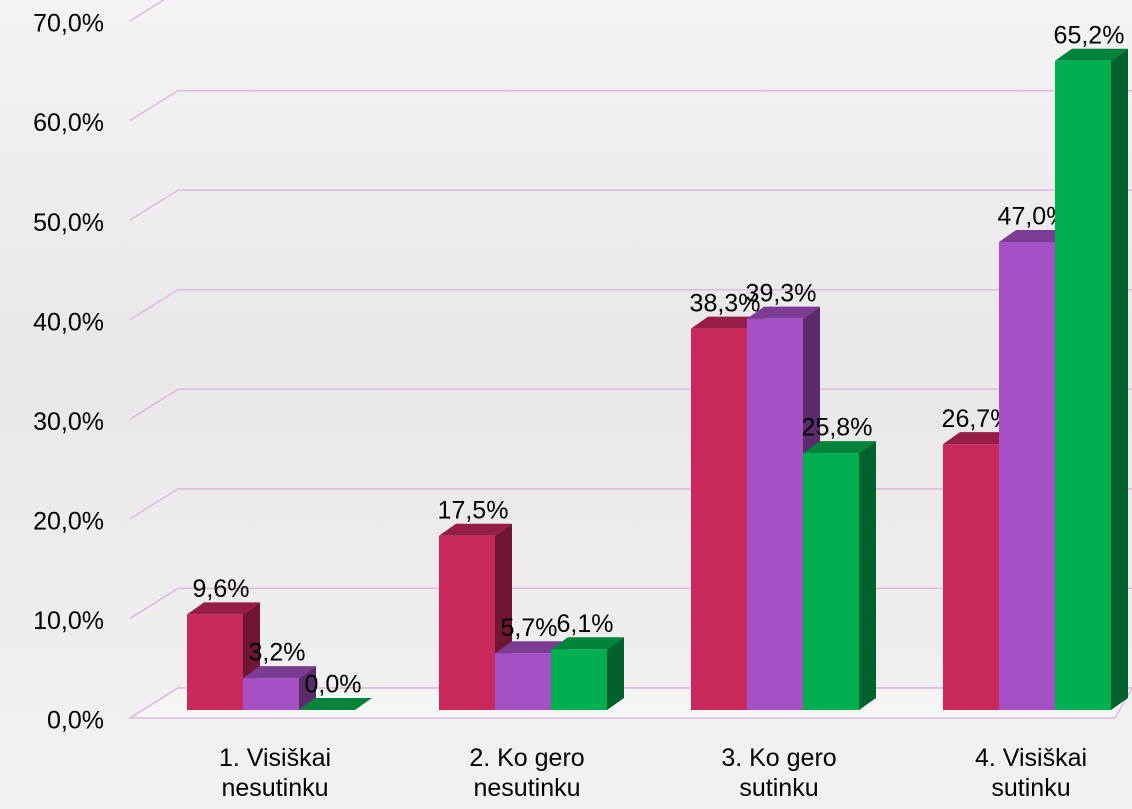 This screenshot has width=1132, height=809. What do you see at coordinates (68, 521) in the screenshot?
I see `y-tick-label: 20,0%` at bounding box center [68, 521].